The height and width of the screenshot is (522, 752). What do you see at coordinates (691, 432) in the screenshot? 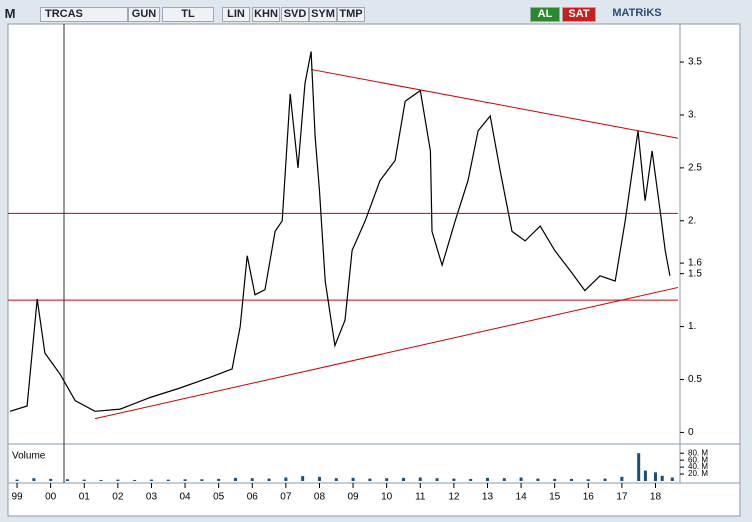
I see `y-tick-label: 0` at bounding box center [691, 432].